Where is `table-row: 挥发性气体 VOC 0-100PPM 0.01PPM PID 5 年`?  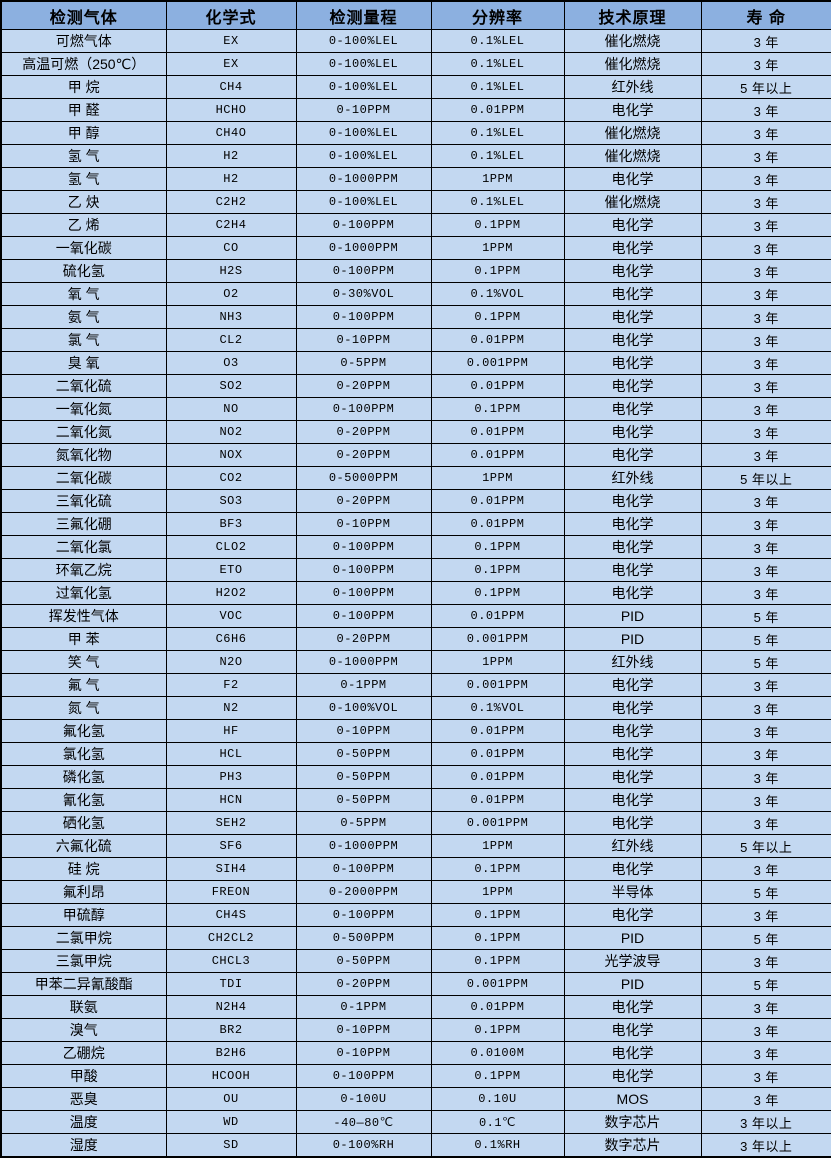
table-row: 挥发性气体 VOC 0-100PPM 0.01PPM PID 5 年 is located at coordinates (415, 616).